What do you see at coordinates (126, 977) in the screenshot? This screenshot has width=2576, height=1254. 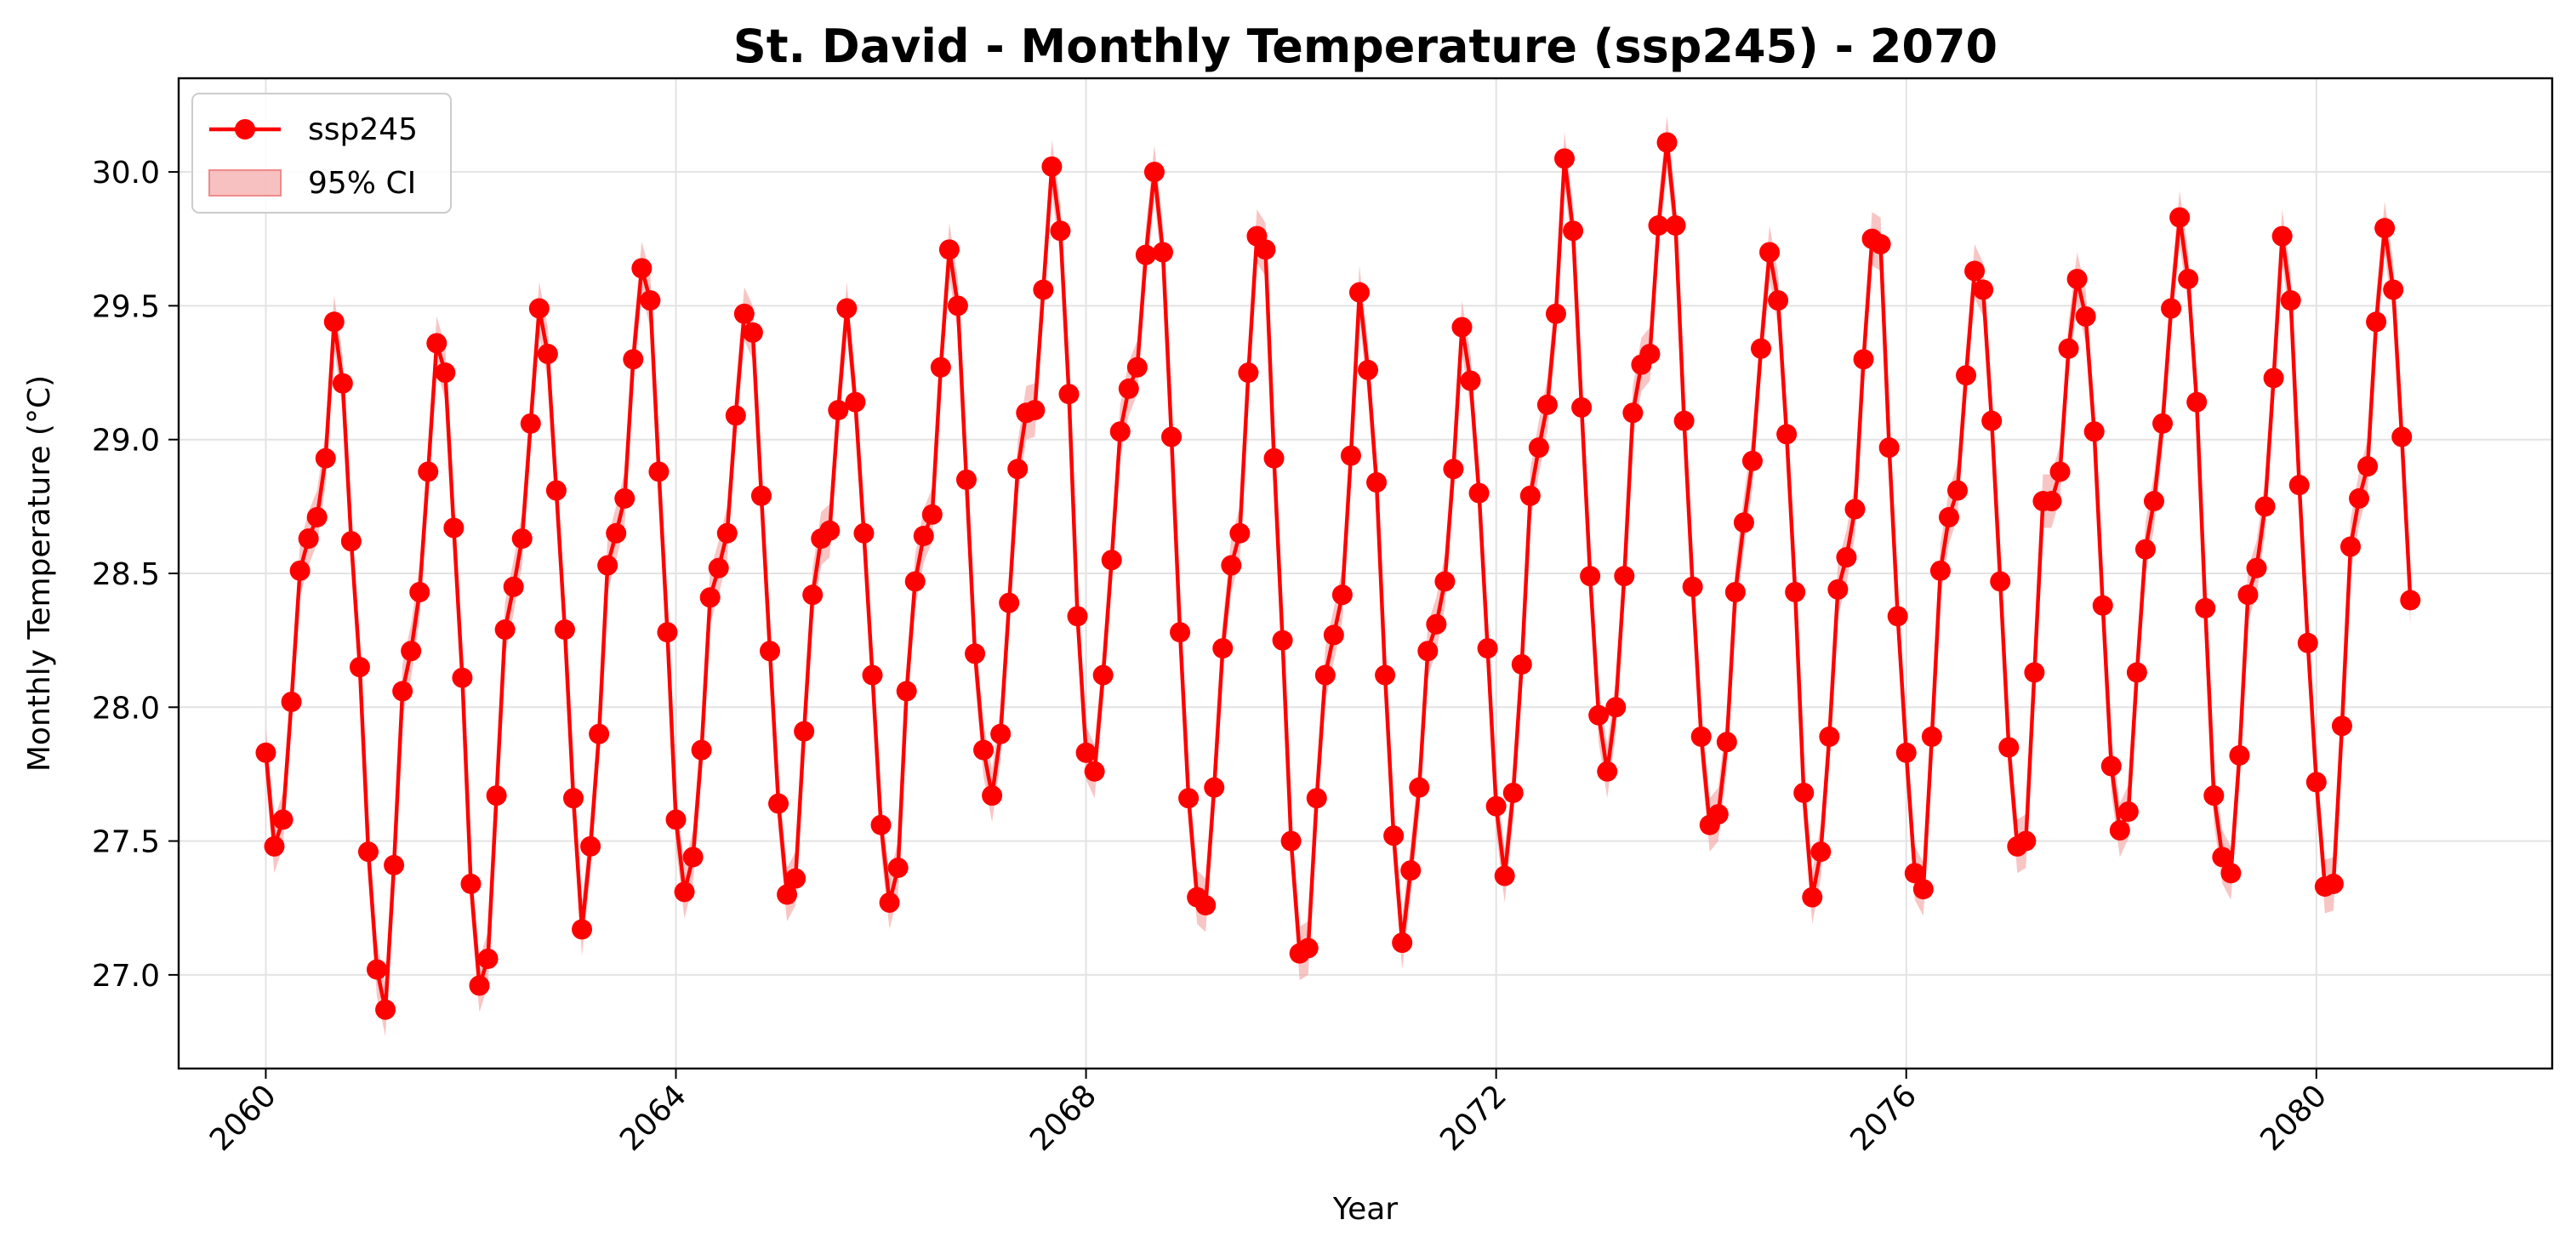 I see `y-tick-label: 27.0` at bounding box center [126, 977].